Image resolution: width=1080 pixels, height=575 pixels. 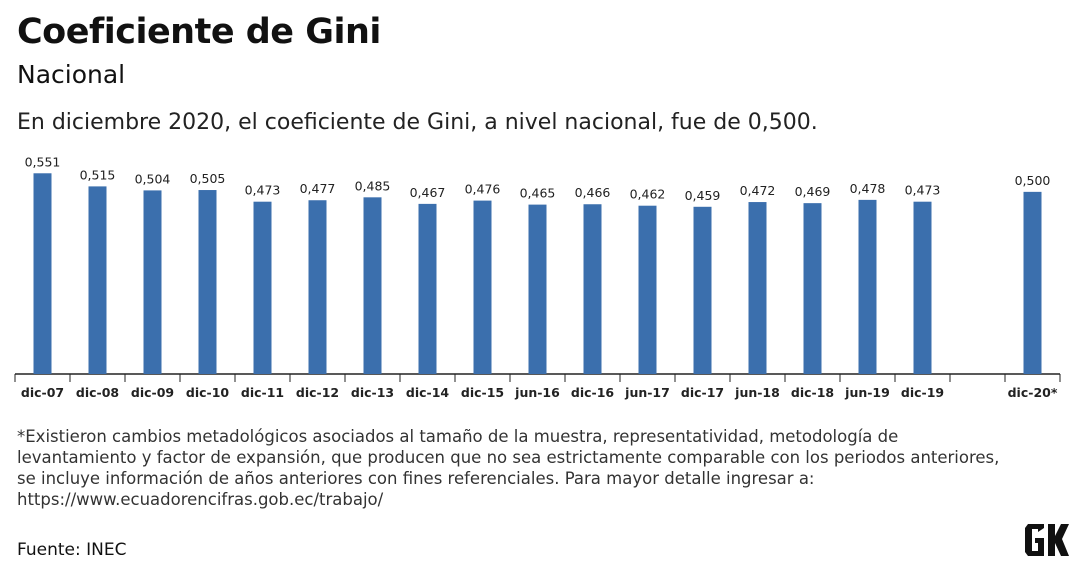 What do you see at coordinates (97, 392) in the screenshot?
I see `x-tick-label: dic-08` at bounding box center [97, 392].